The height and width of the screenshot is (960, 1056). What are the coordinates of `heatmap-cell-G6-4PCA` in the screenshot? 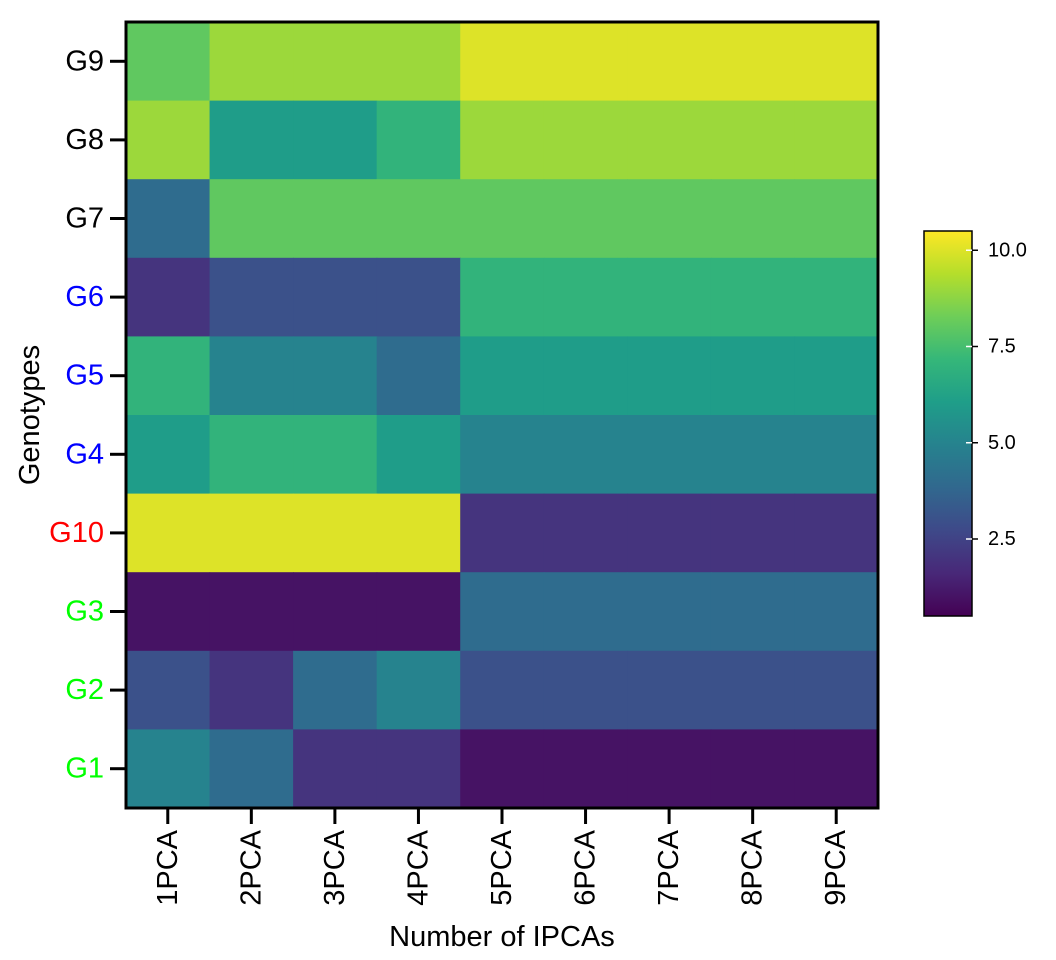 It's located at (418, 297).